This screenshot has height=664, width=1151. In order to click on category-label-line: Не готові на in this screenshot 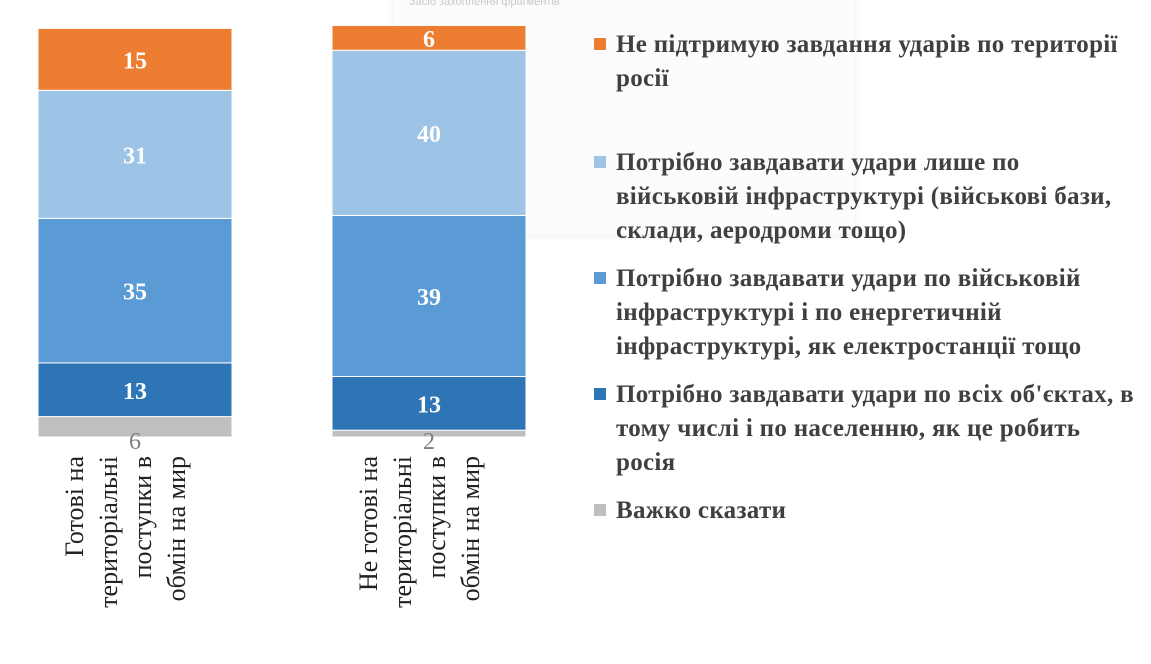, I will do `click(368, 523)`.